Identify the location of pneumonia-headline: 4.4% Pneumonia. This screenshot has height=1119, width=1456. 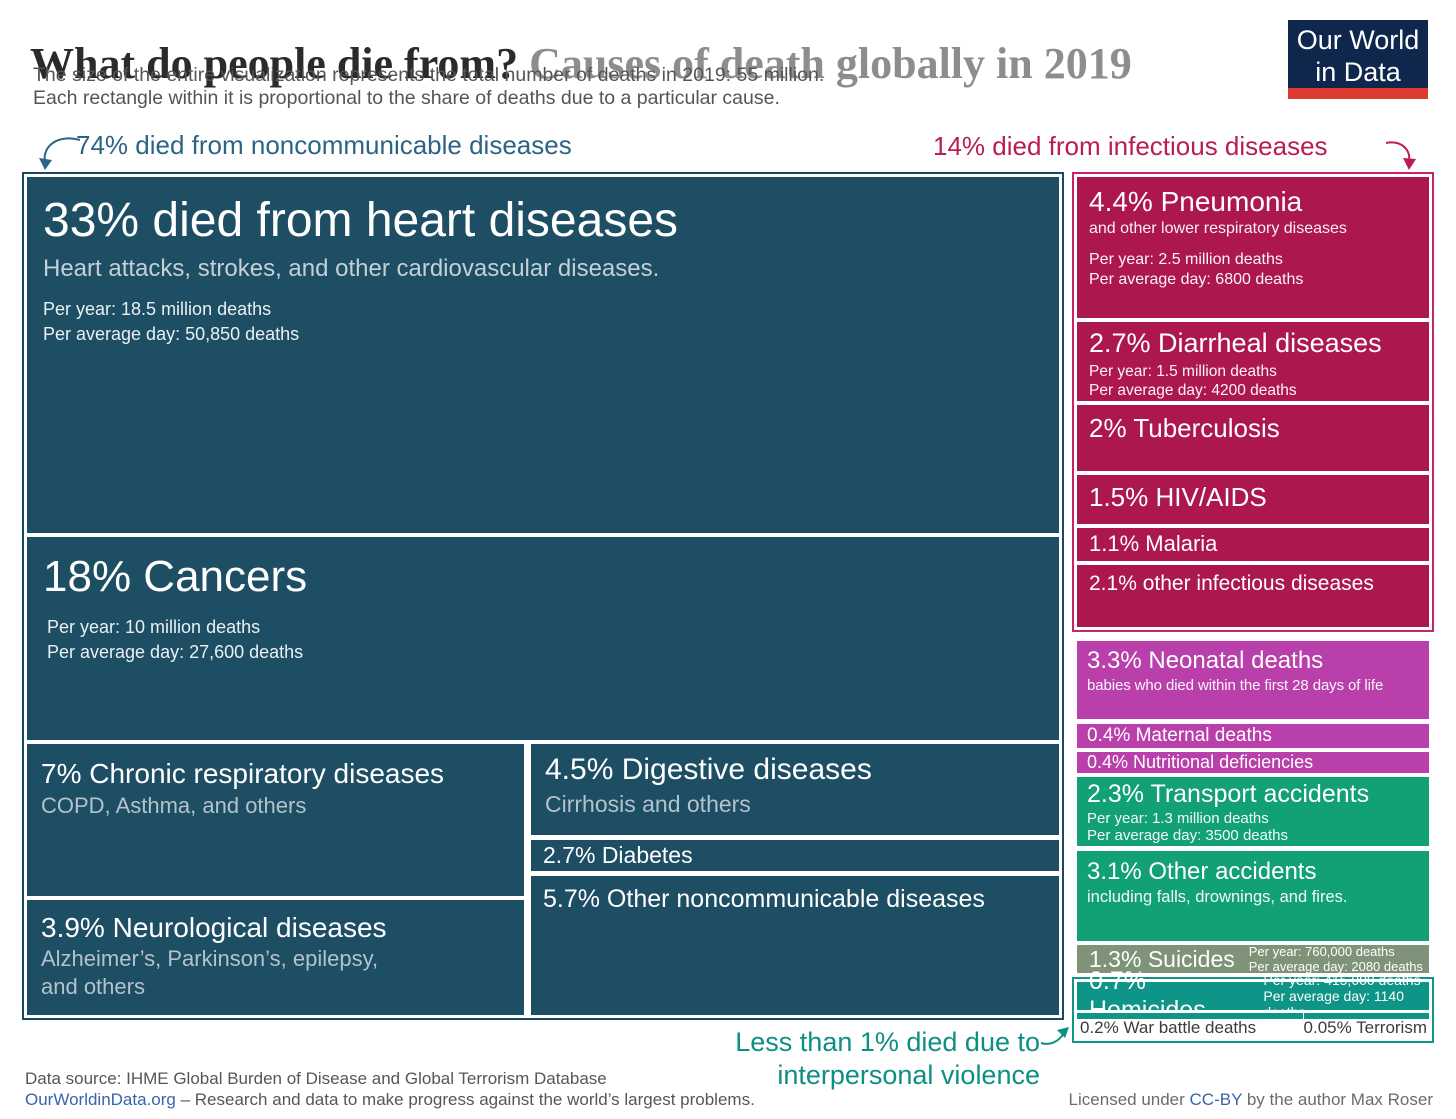
(1196, 201).